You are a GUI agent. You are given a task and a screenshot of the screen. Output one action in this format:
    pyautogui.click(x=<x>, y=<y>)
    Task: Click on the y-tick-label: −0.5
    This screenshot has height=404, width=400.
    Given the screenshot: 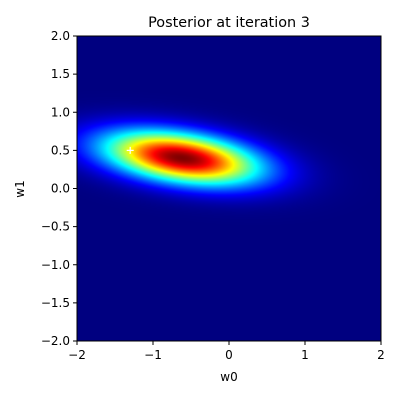 What is the action you would take?
    pyautogui.click(x=55, y=227)
    